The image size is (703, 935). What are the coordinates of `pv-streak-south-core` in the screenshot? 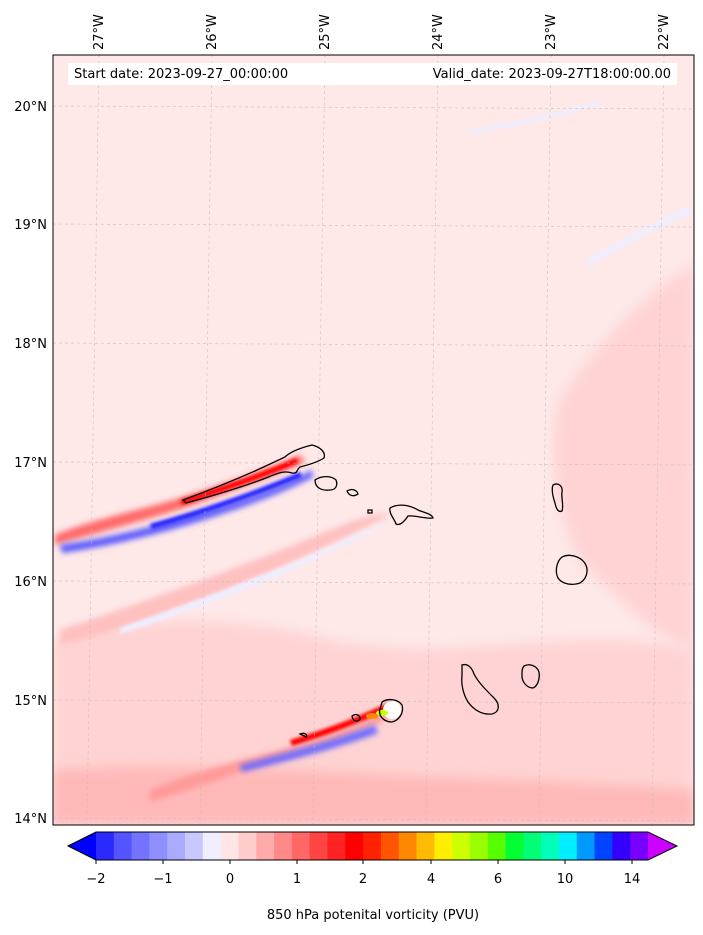 It's located at (341, 724).